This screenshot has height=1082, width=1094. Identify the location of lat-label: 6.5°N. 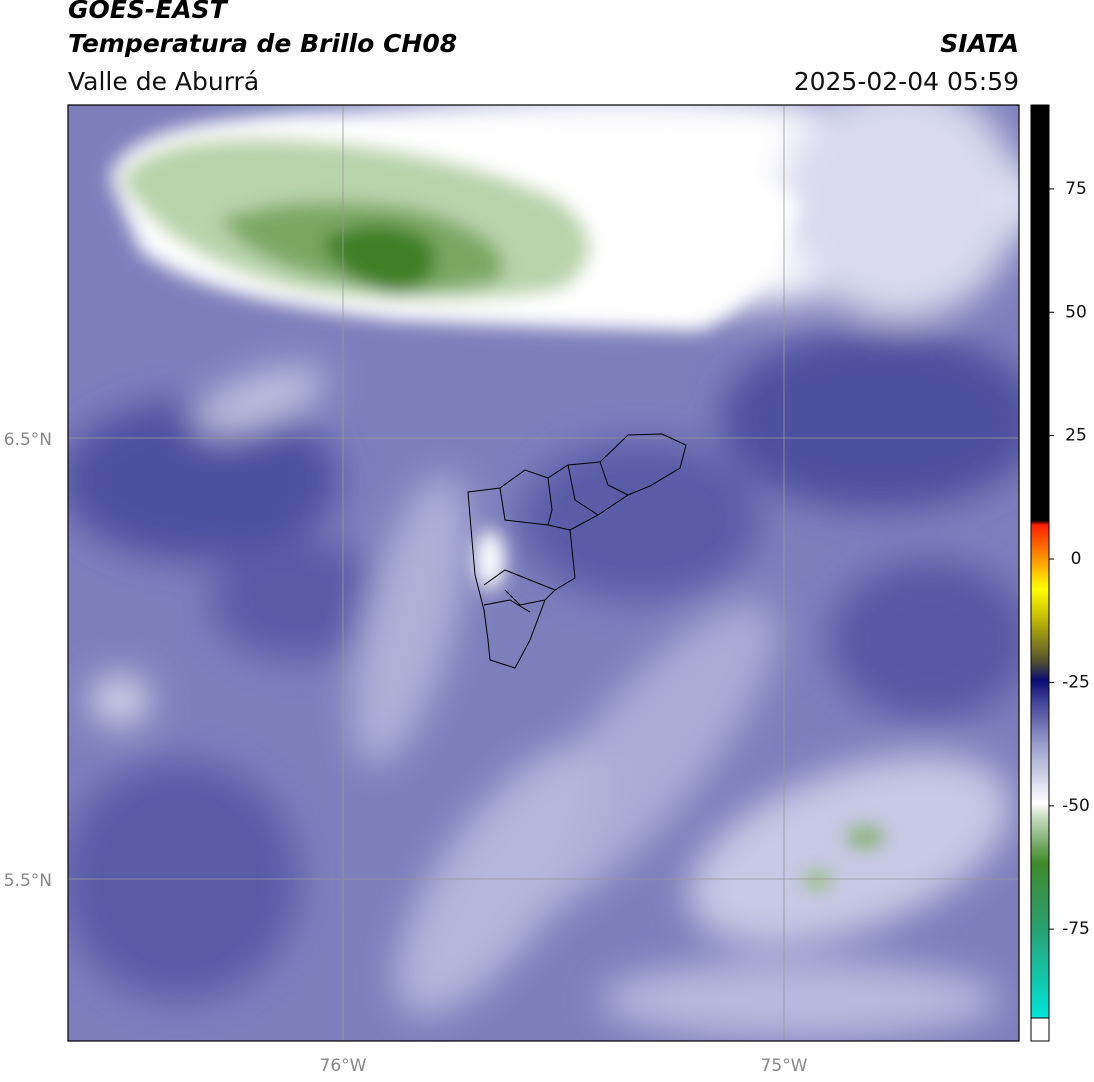
(28, 440).